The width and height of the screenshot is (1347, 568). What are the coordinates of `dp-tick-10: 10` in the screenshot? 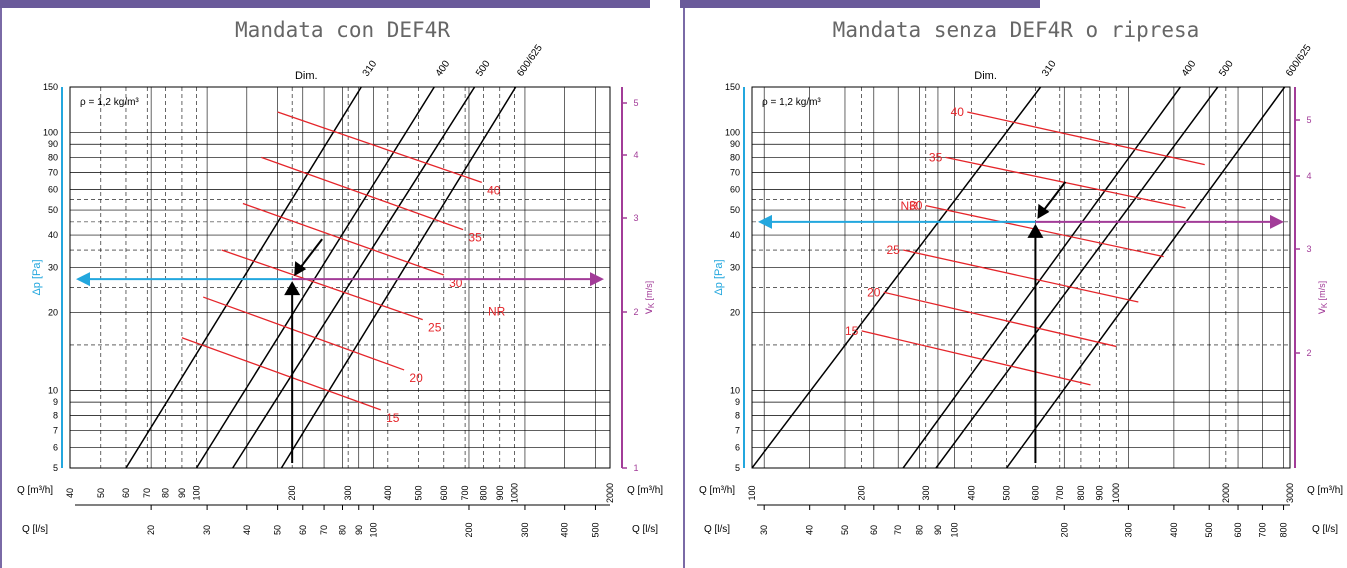 It's located at (735, 390).